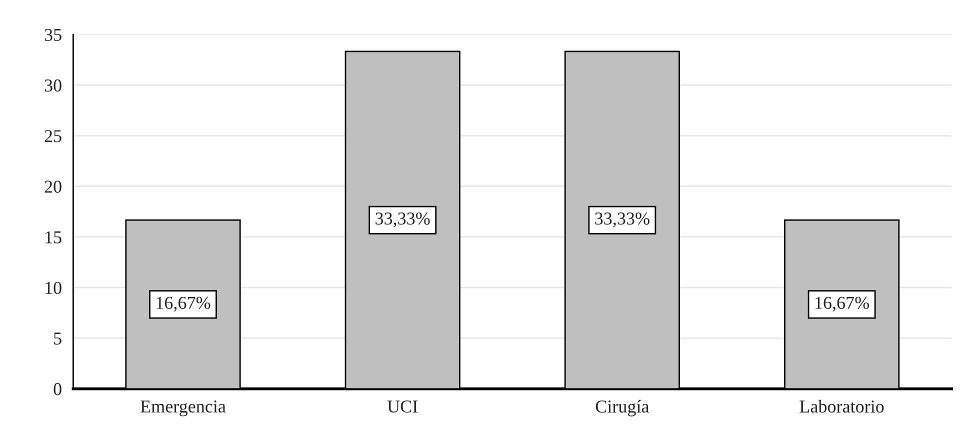 This screenshot has width=976, height=432. Describe the element at coordinates (842, 406) in the screenshot. I see `x-tick-label: Laboratorio` at that location.